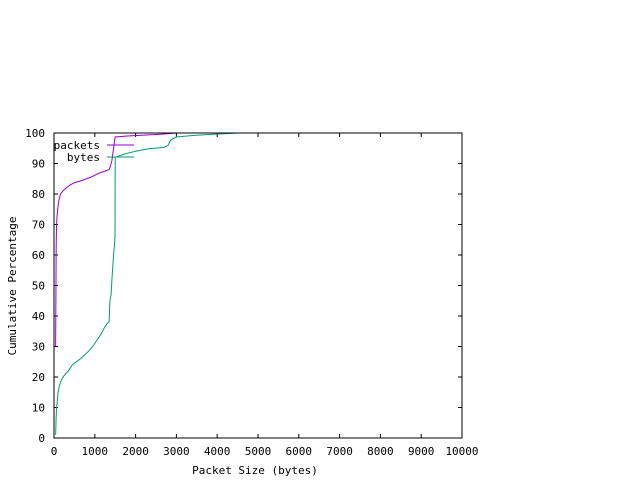 This screenshot has height=480, width=640. What do you see at coordinates (83, 157) in the screenshot?
I see `legend-label-bytes: bytes` at bounding box center [83, 157].